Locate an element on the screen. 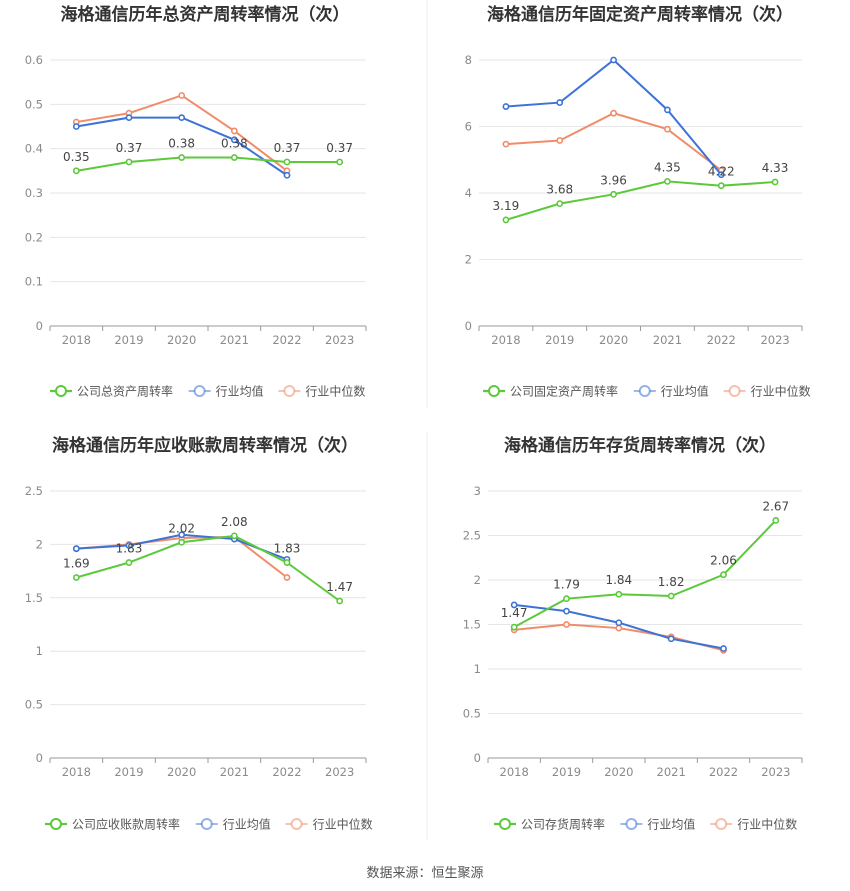 The height and width of the screenshot is (891, 850). y-tick-label: 1 is located at coordinates (39, 651).